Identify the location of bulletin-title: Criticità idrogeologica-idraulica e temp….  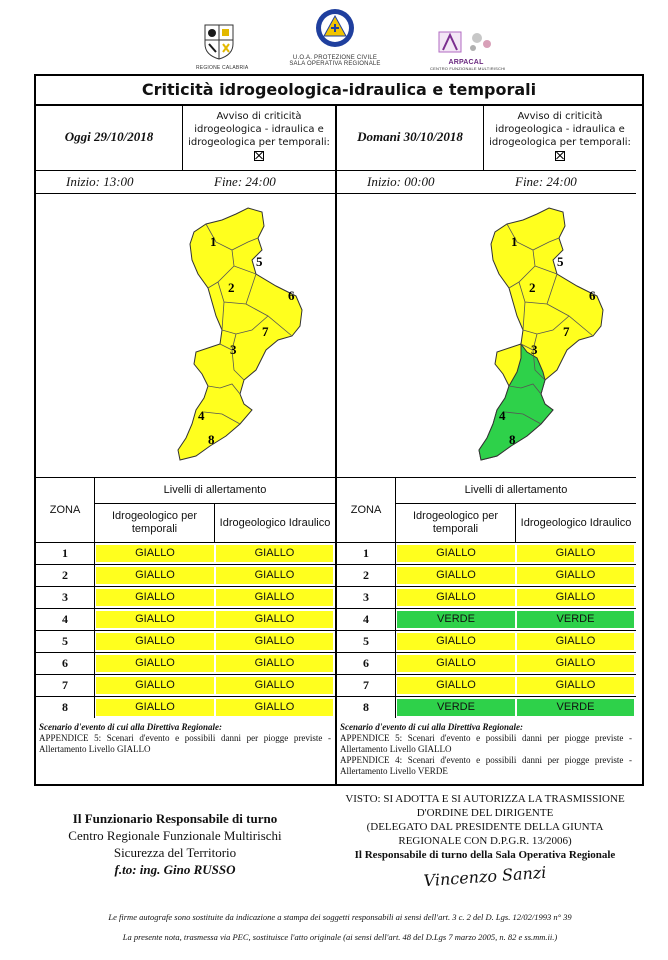
(339, 91).